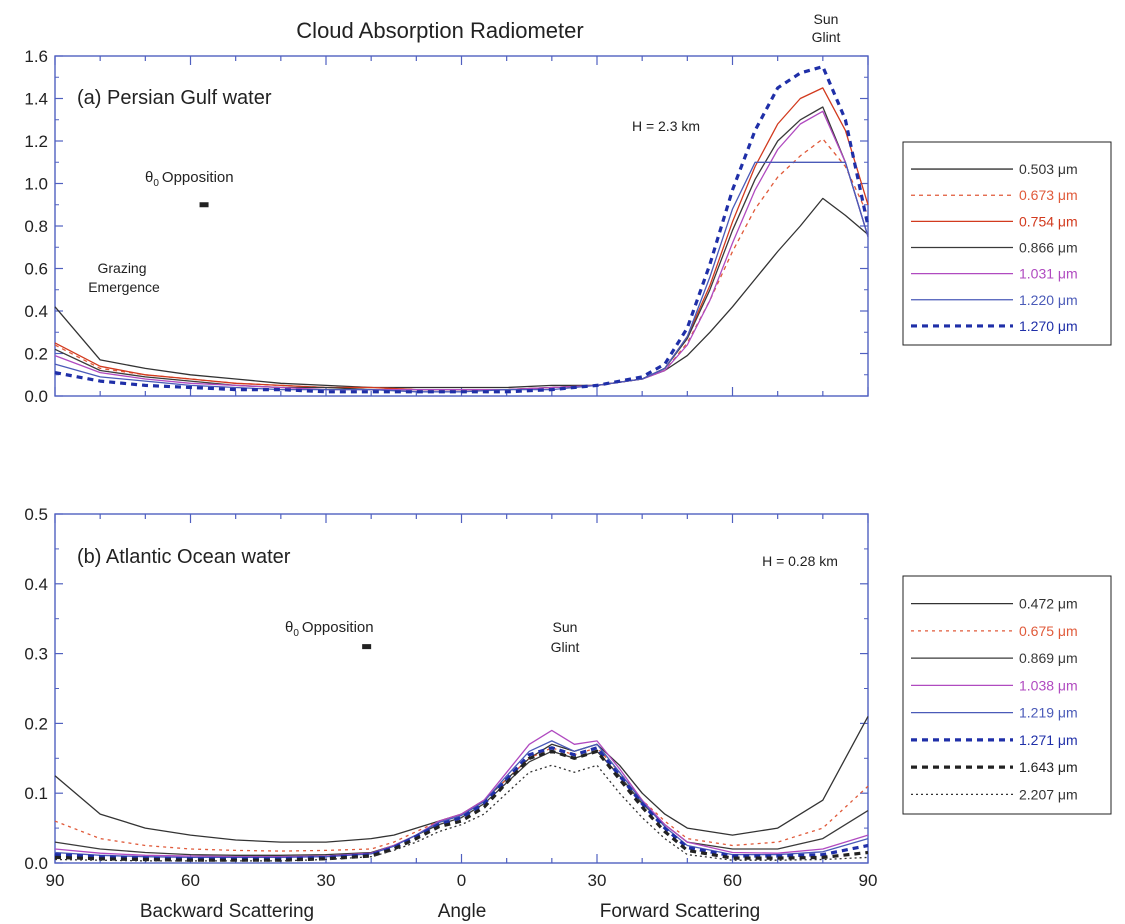  Describe the element at coordinates (367, 647) in the screenshot. I see `panel-b-opposition-marker` at that location.